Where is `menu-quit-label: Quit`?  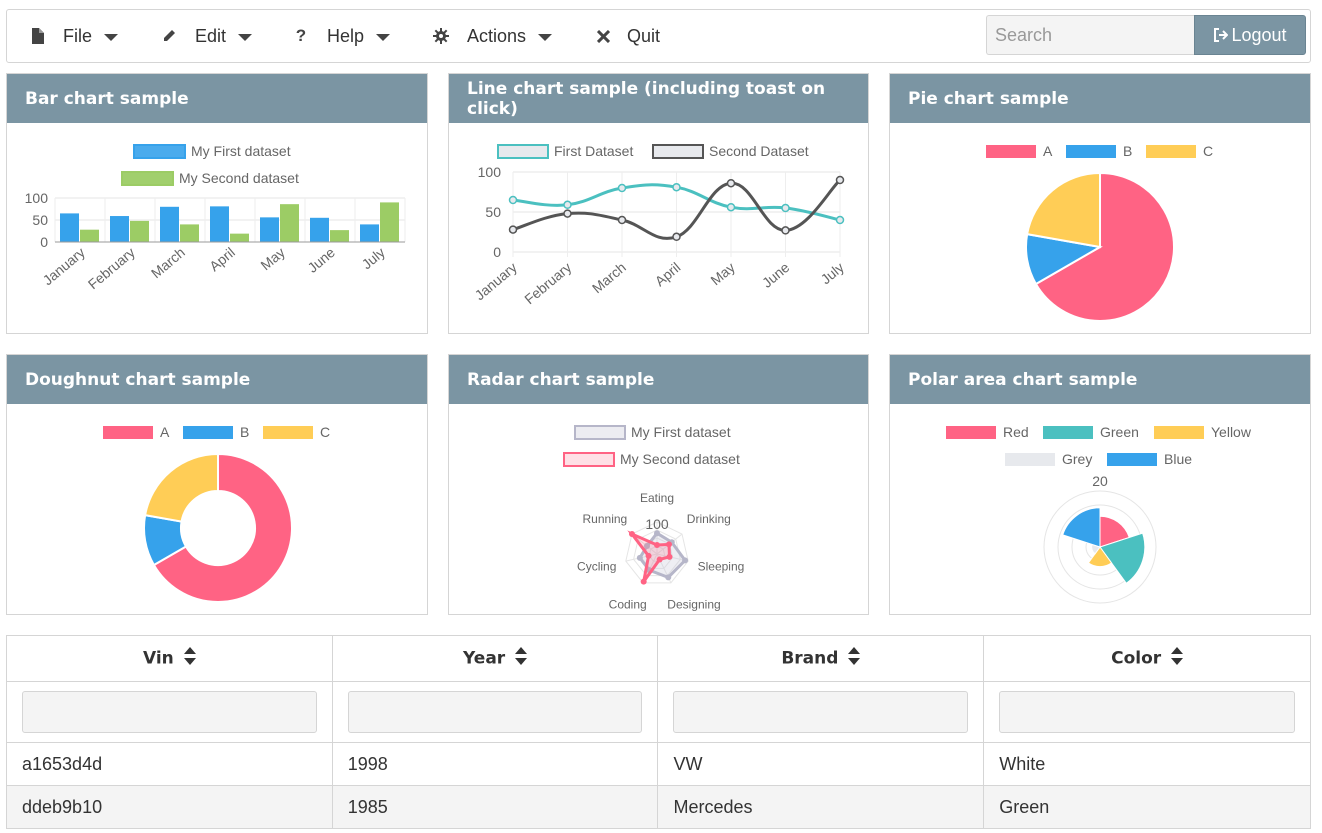
menu-quit-label: Quit is located at coordinates (644, 35).